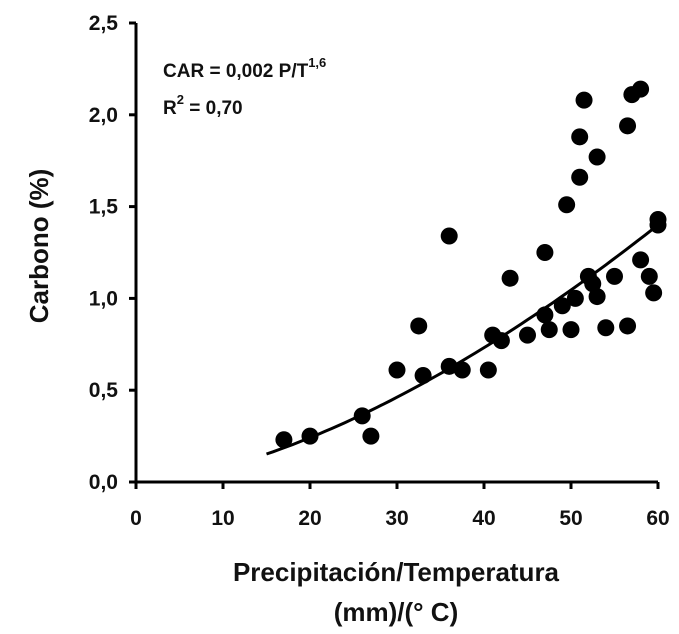 The width and height of the screenshot is (679, 634). What do you see at coordinates (213, 108) in the screenshot?
I see `r2-value: = 0,70` at bounding box center [213, 108].